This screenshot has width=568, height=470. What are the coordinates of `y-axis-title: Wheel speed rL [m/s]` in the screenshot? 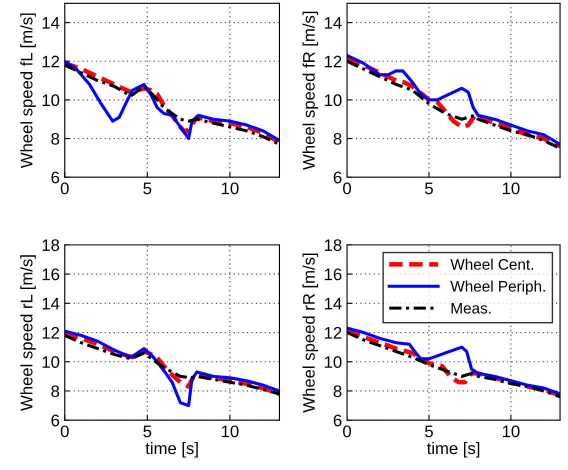 It's located at (28, 333).